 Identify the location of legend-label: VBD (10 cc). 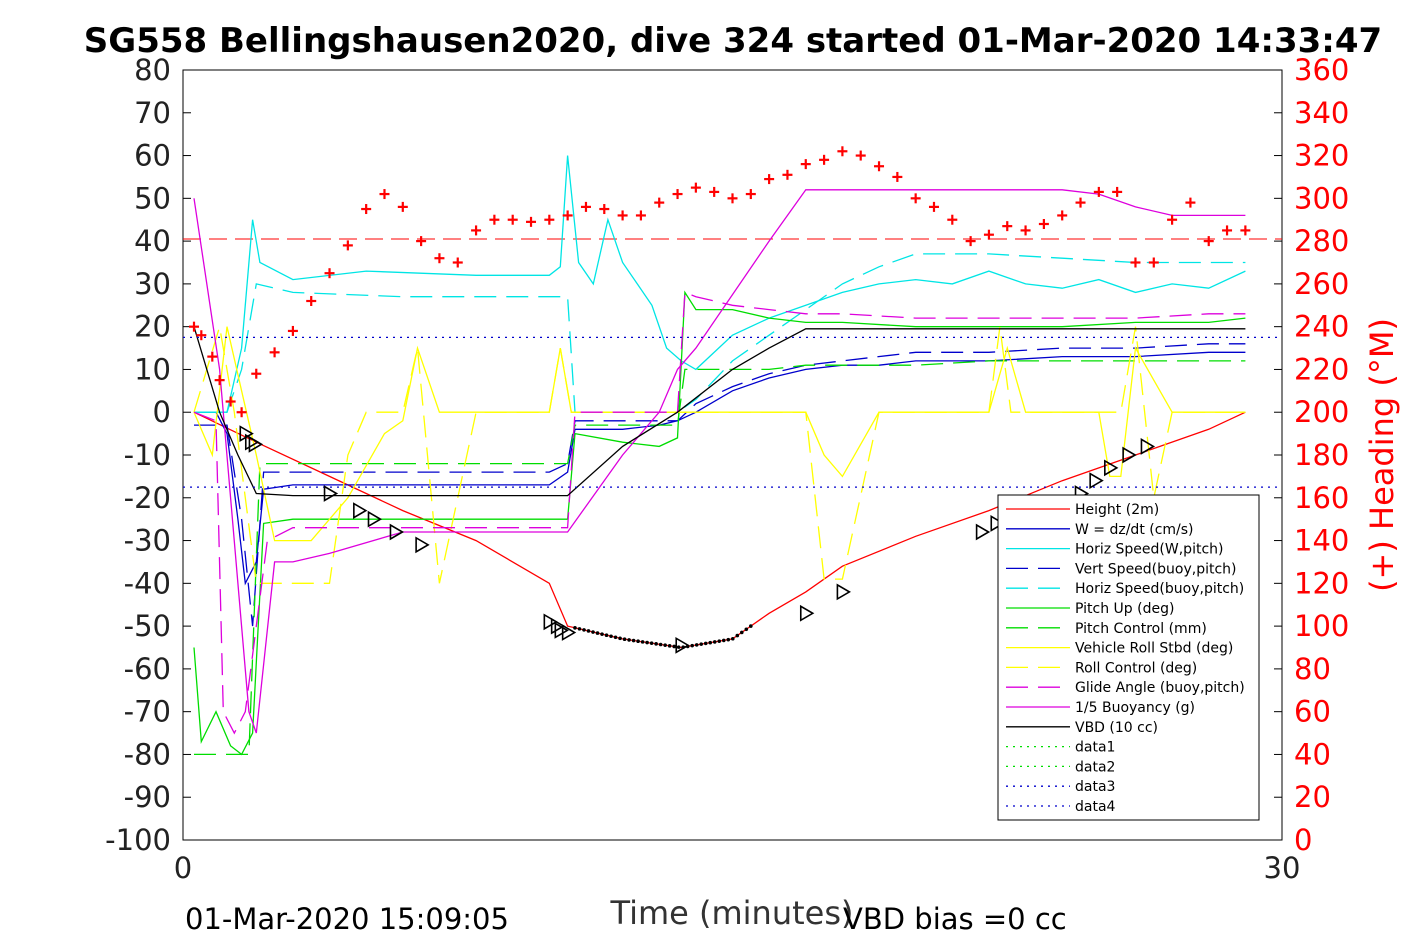
(1116, 728).